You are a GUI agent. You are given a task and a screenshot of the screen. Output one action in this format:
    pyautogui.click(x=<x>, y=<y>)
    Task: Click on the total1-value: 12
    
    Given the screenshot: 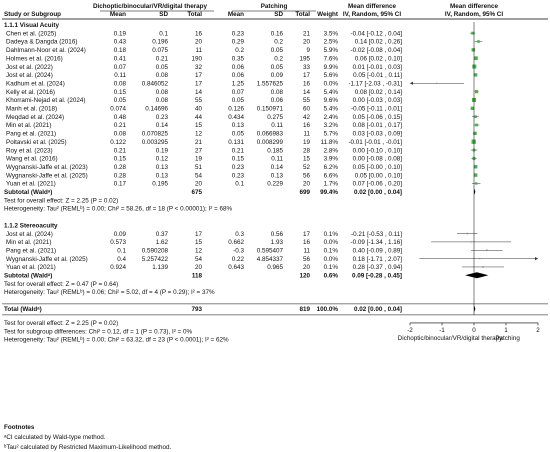 What is the action you would take?
    pyautogui.click(x=199, y=134)
    